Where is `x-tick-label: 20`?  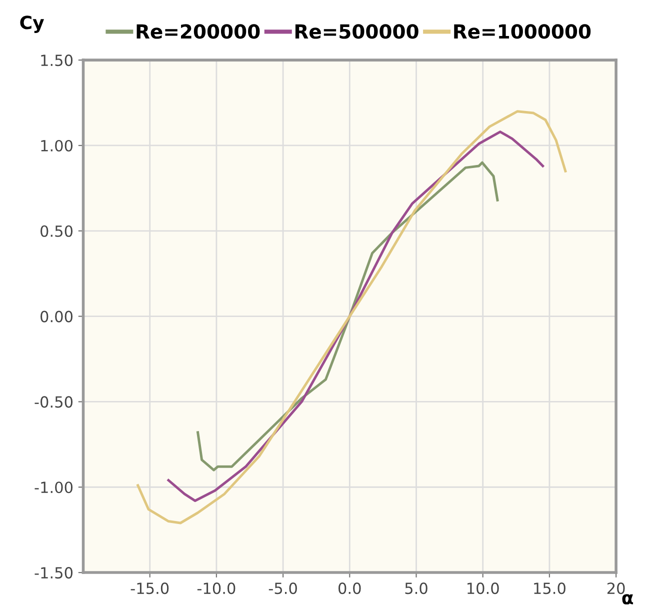
x-tick-label: 20 is located at coordinates (616, 588).